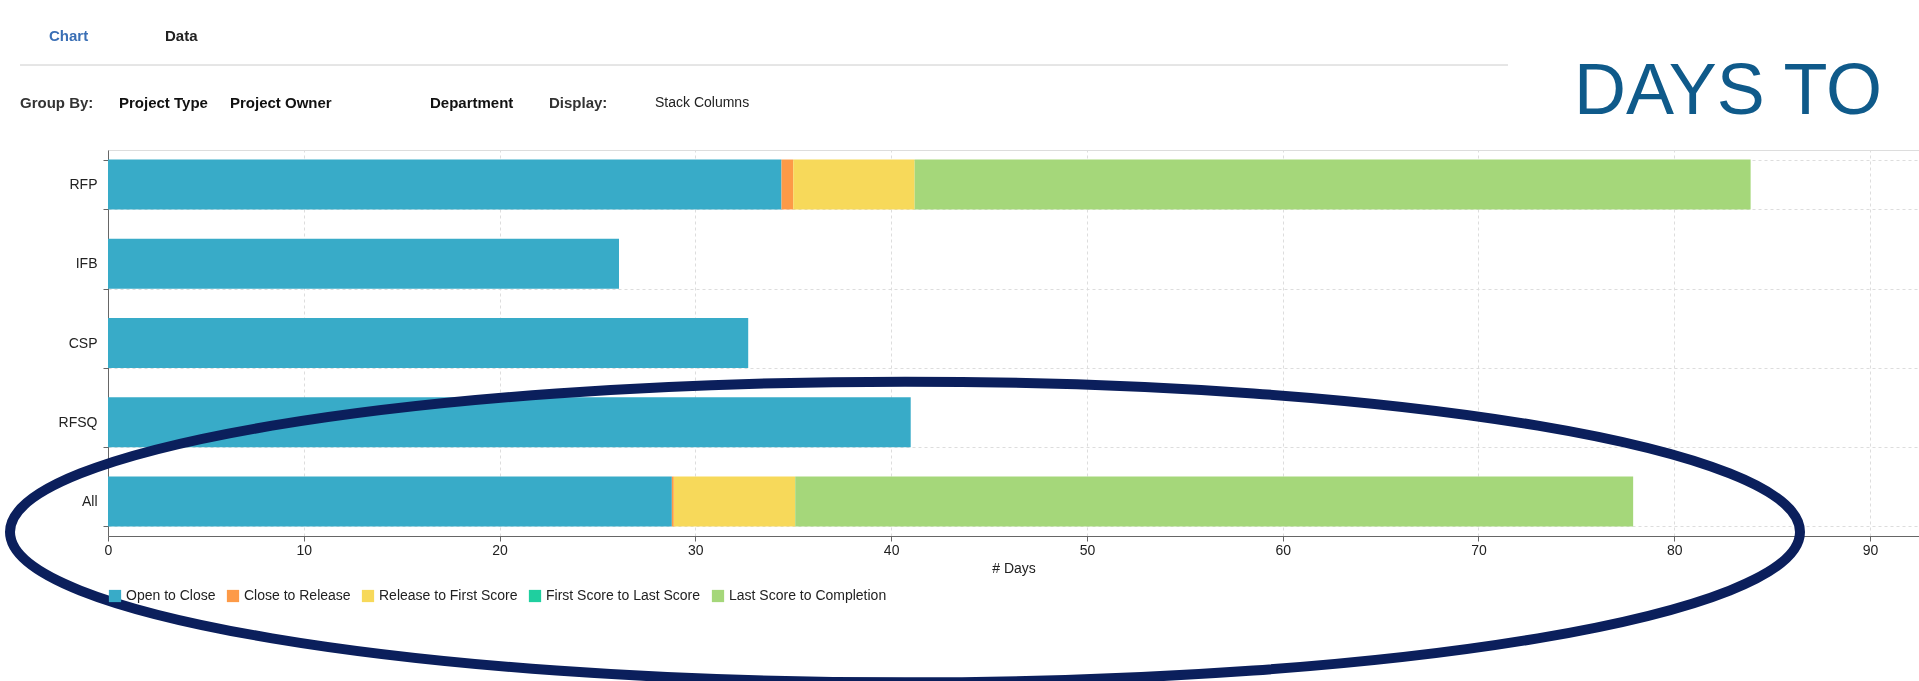 Image resolution: width=1919 pixels, height=681 pixels. What do you see at coordinates (304, 549) in the screenshot?
I see `x-tick-label: 10` at bounding box center [304, 549].